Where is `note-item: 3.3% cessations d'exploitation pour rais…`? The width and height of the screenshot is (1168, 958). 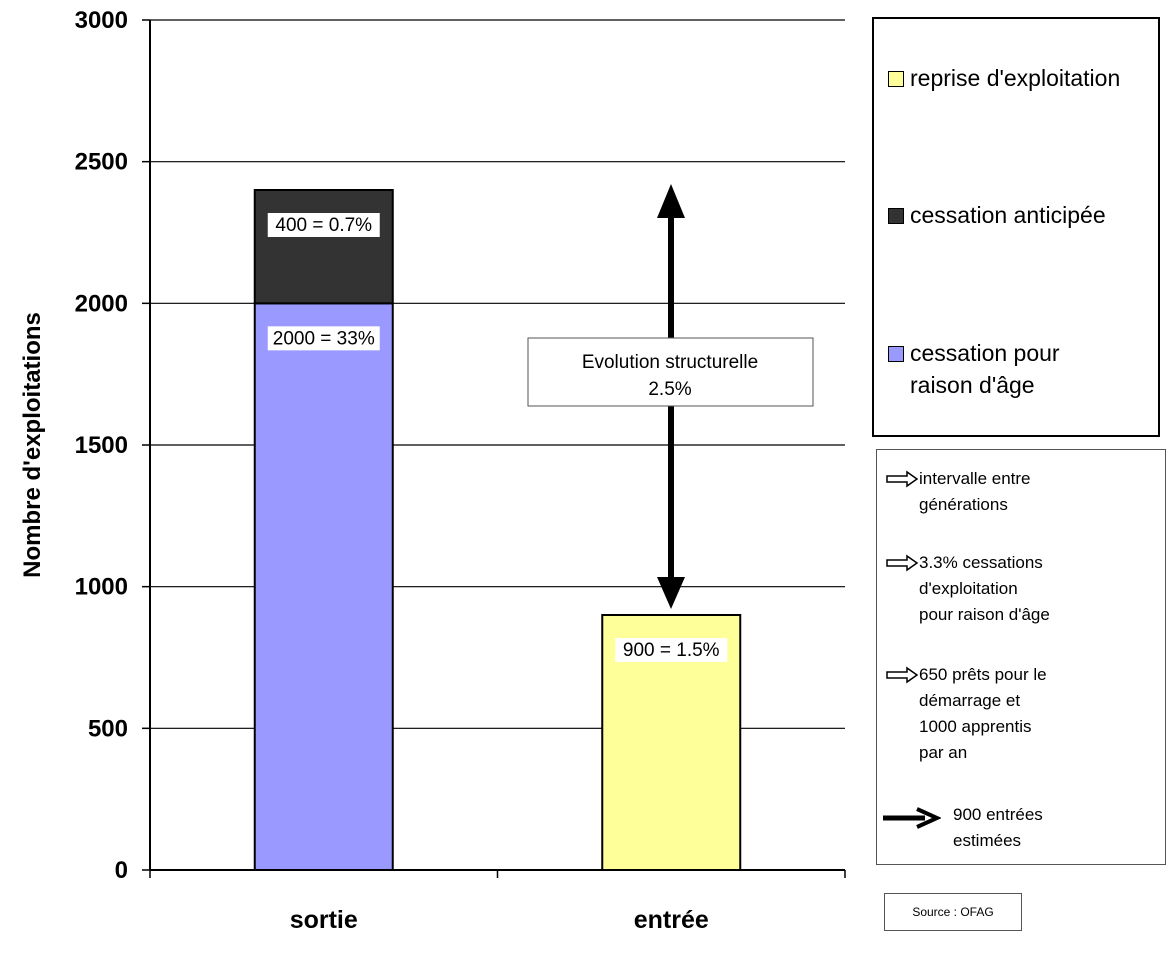
note-item: 3.3% cessations d'exploitation pour rais… is located at coordinates (967, 589).